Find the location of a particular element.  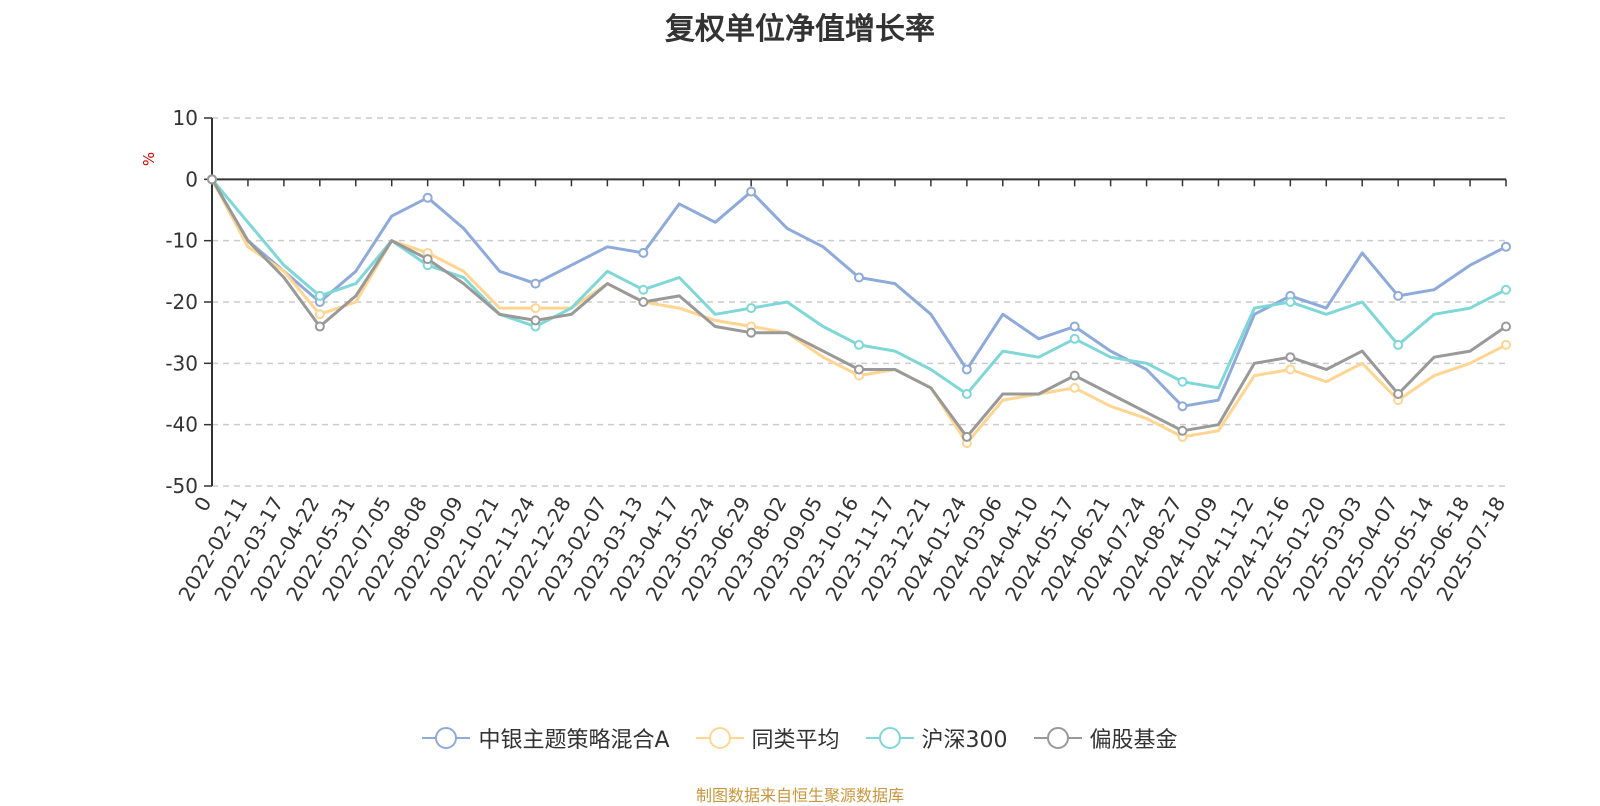

legend-item: 偏股基金 is located at coordinates (1105, 738).